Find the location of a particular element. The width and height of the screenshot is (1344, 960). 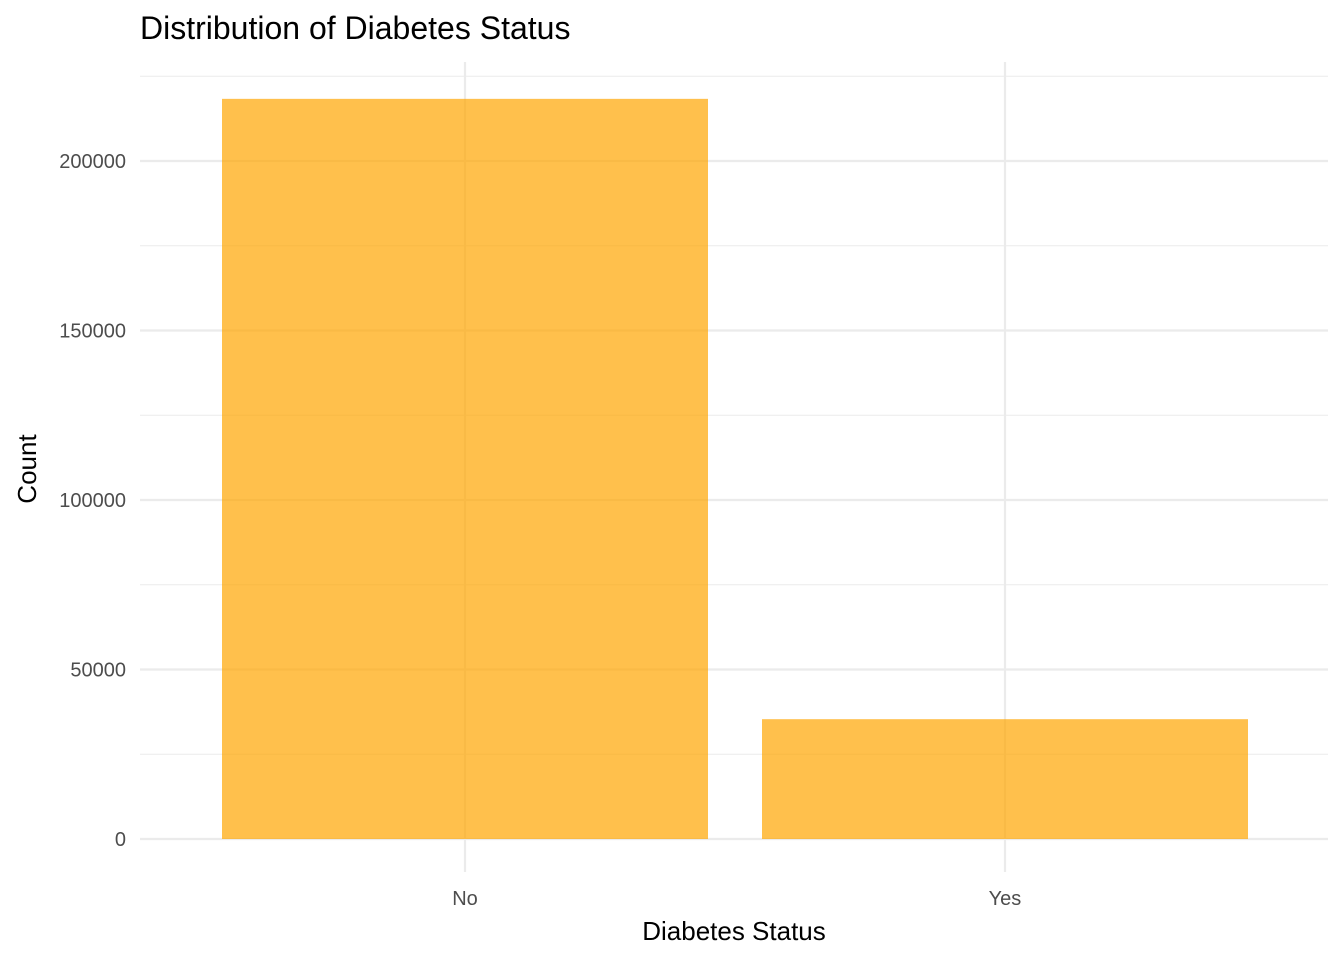

y-axis-ticks: 0 50000 100000 150000 200000 is located at coordinates (92, 501).